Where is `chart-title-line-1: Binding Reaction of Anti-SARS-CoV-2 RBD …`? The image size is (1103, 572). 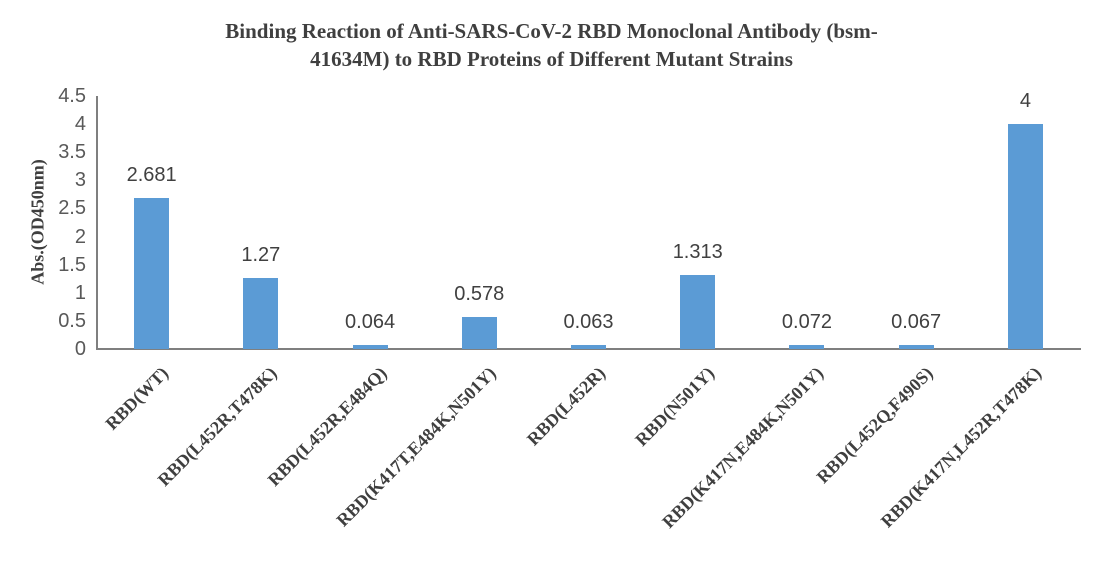
chart-title-line-1: Binding Reaction of Anti-SARS-CoV-2 RBD … is located at coordinates (551, 31).